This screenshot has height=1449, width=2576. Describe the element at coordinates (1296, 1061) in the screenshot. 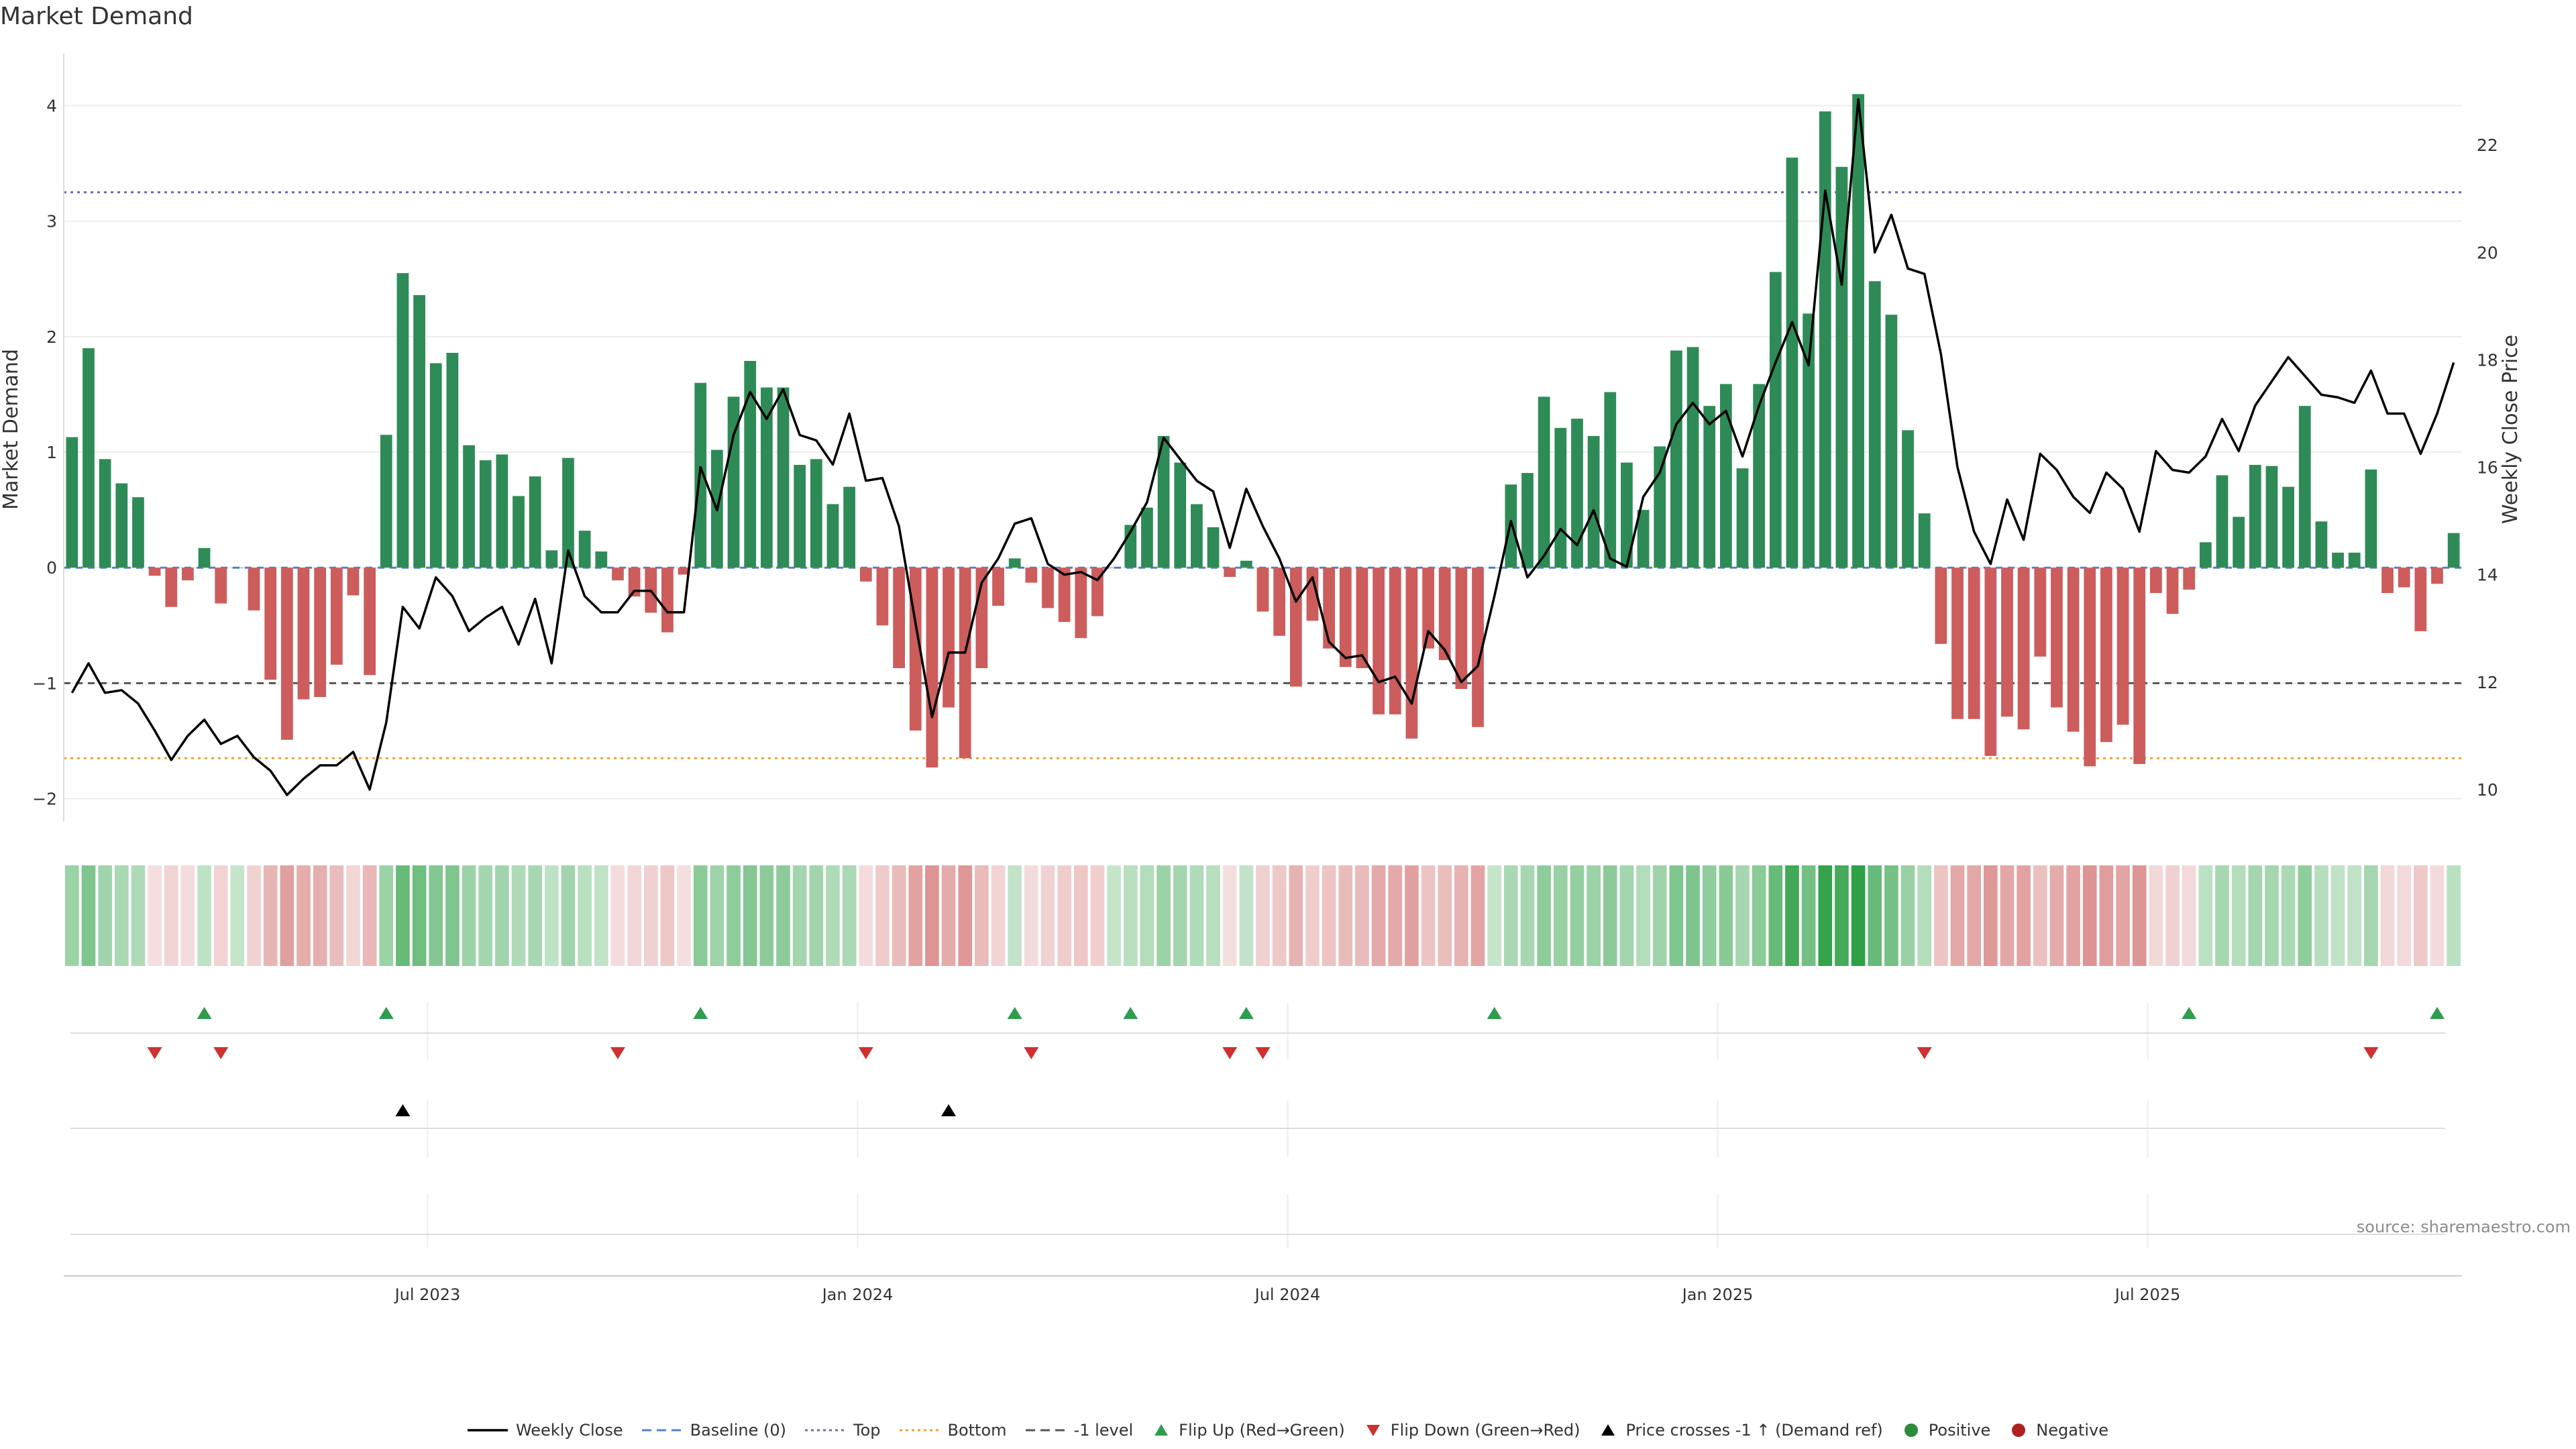

I see `signal-markers` at that location.